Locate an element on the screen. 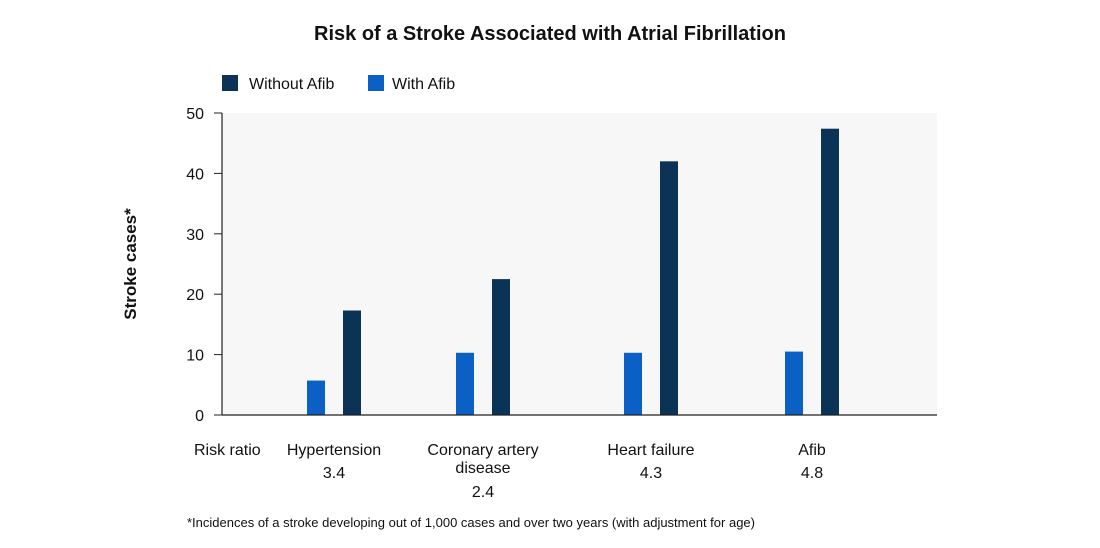 The width and height of the screenshot is (1100, 548). legend-swatch-with-afib is located at coordinates (376, 83).